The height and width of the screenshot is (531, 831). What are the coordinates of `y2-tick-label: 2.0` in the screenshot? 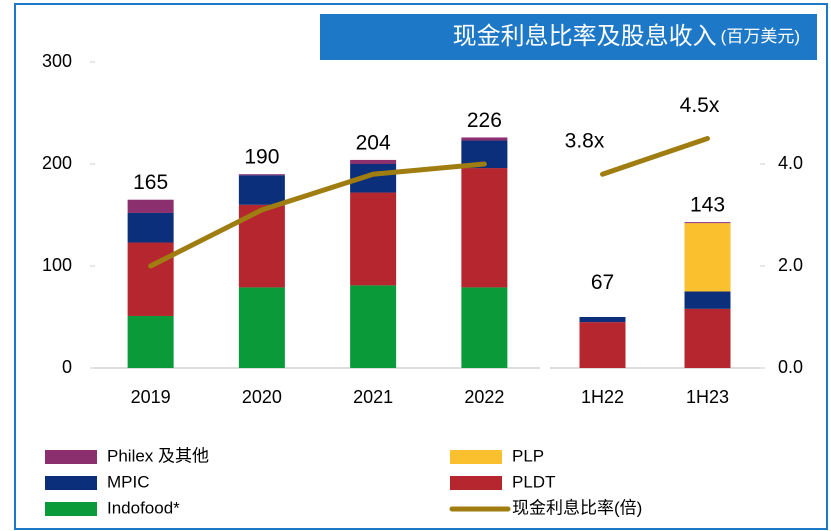 It's located at (790, 265).